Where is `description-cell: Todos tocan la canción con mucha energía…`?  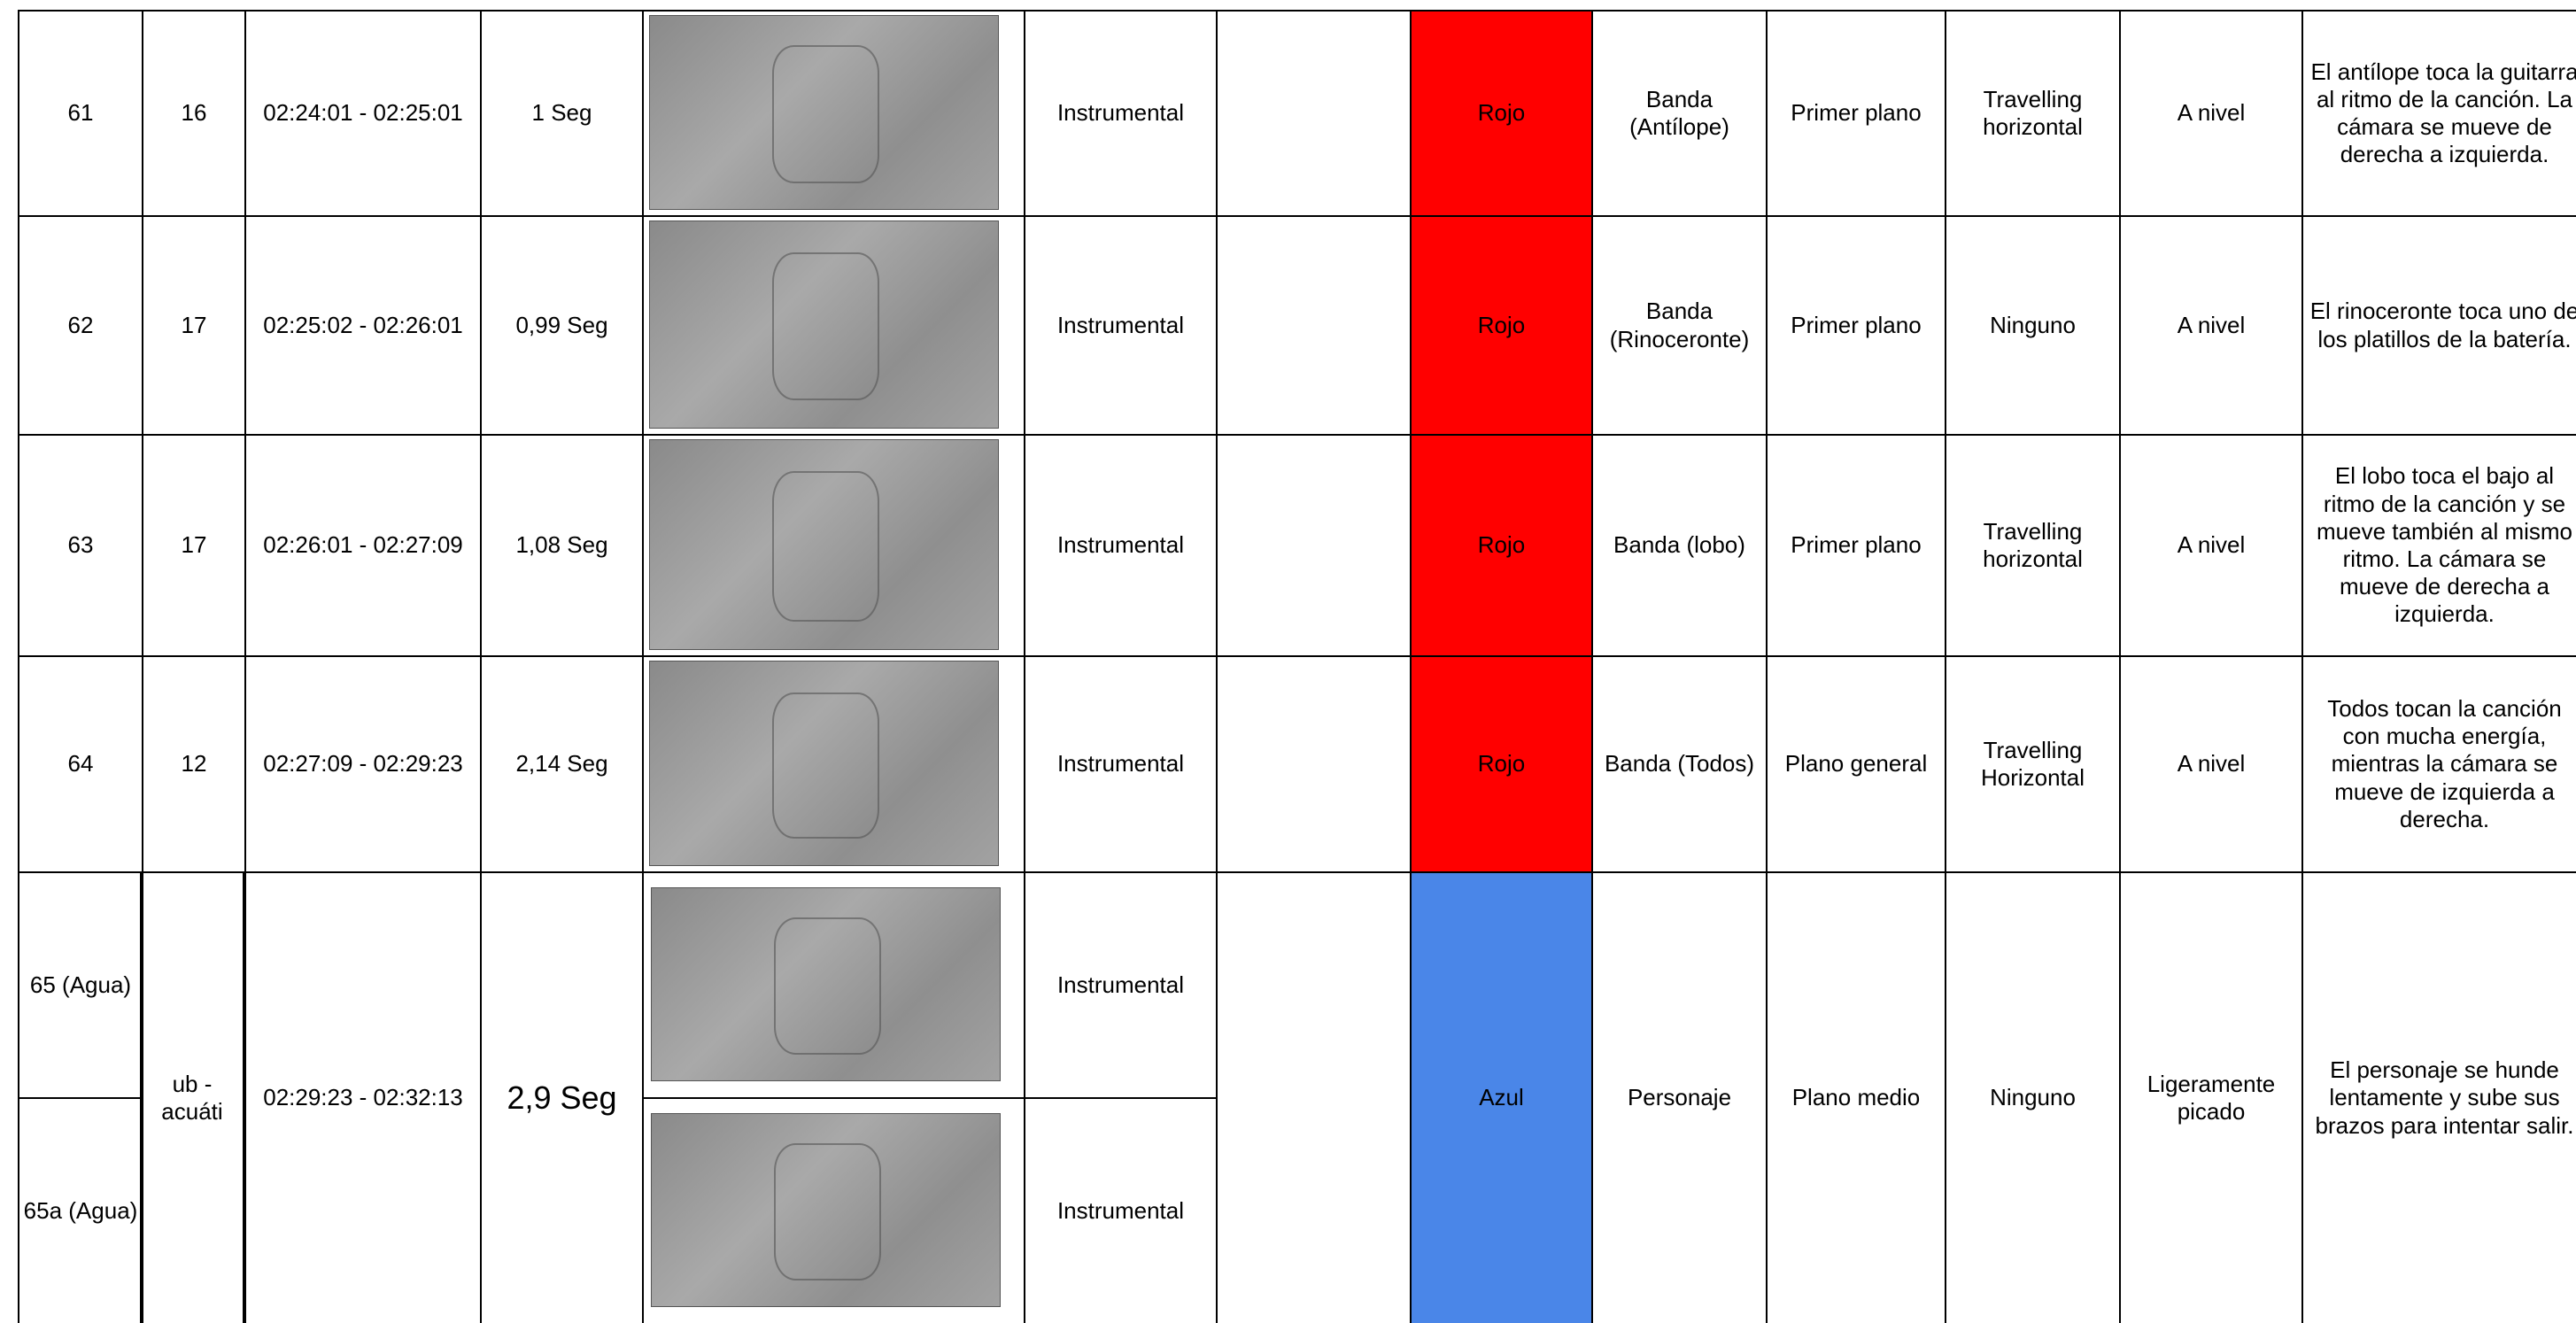 description-cell: Todos tocan la canción con mucha energía… is located at coordinates (2438, 764).